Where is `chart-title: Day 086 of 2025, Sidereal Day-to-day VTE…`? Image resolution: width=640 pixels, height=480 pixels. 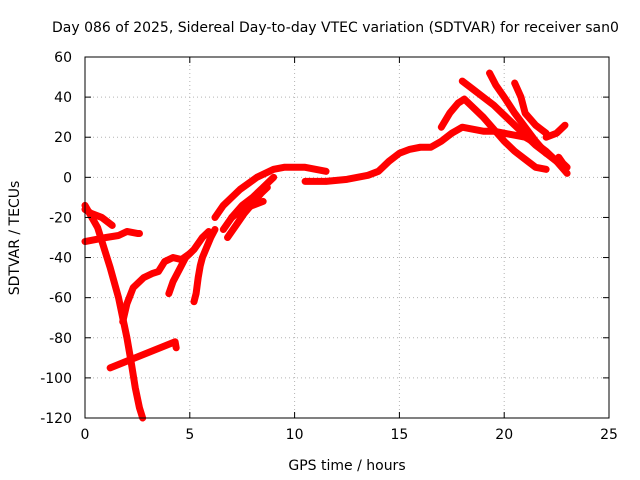 chart-title: Day 086 of 2025, Sidereal Day-to-day VTE… is located at coordinates (335, 28).